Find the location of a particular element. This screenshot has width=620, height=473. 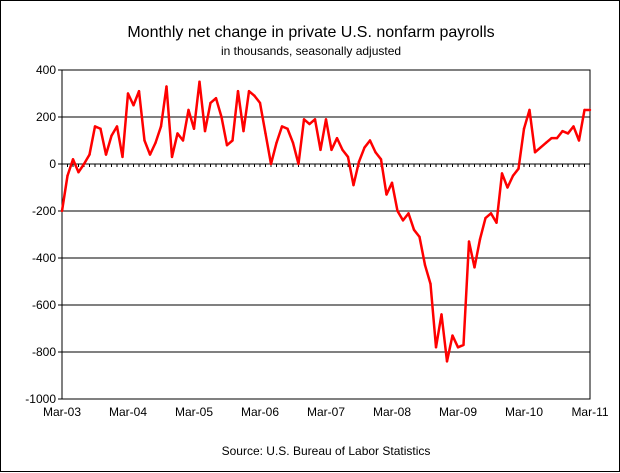

y-tick-label: -1000 is located at coordinates (40, 399).